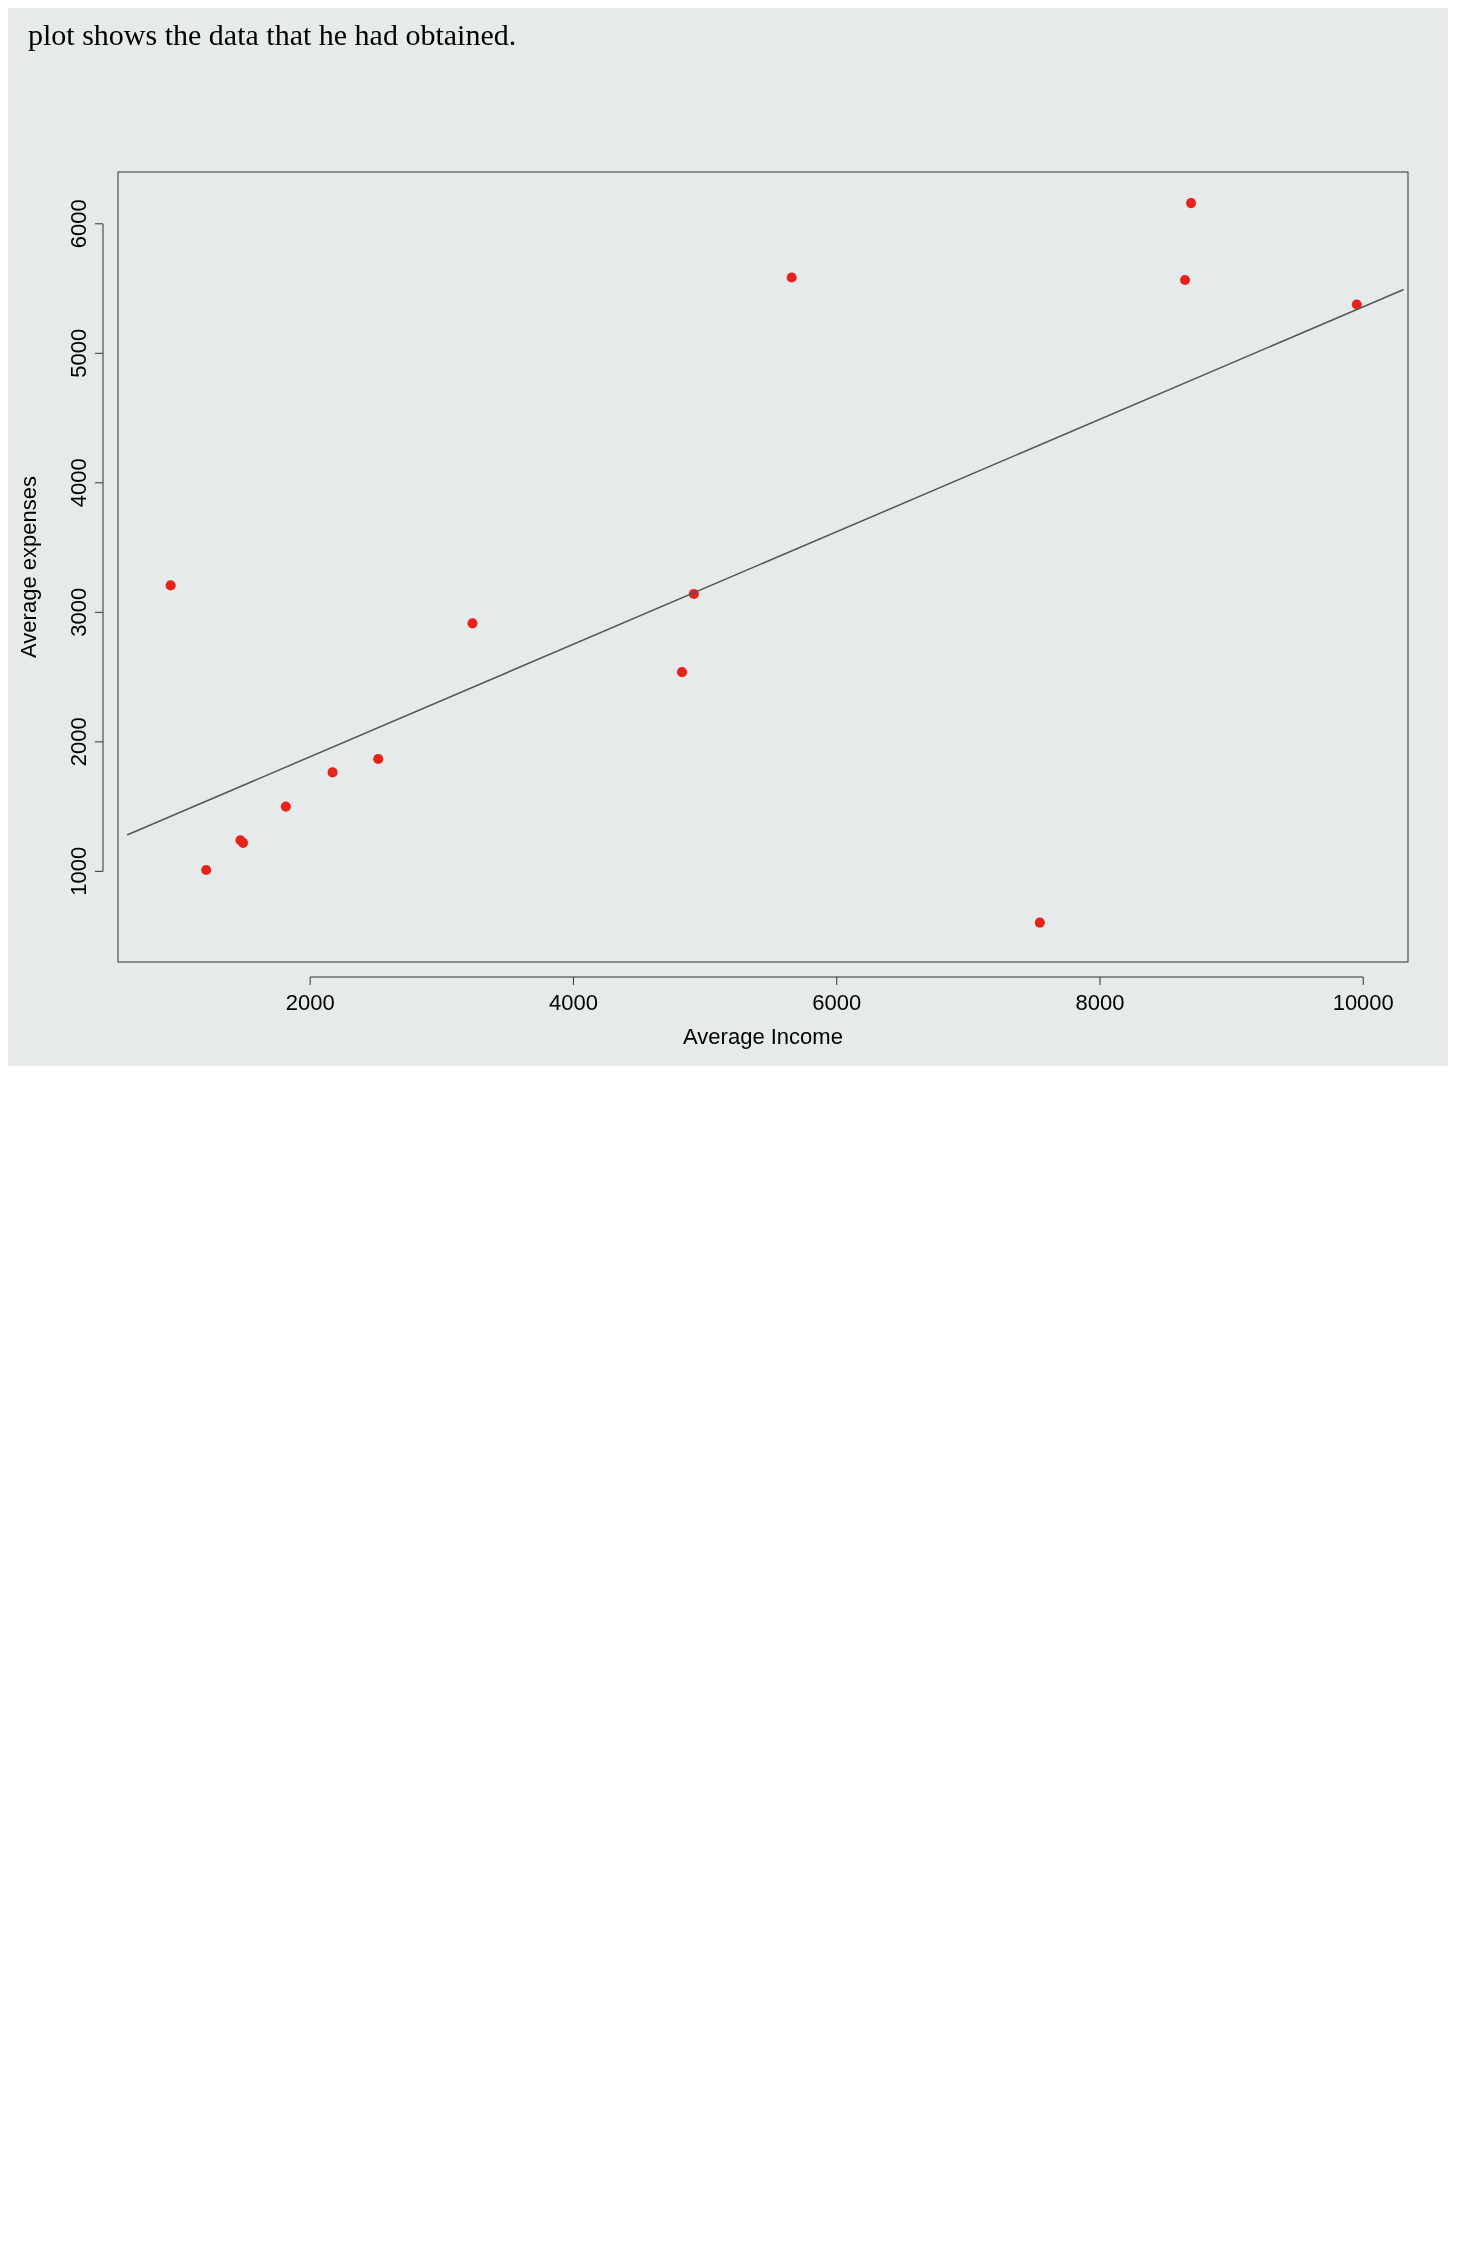 The width and height of the screenshot is (1466, 2257). Describe the element at coordinates (28, 567) in the screenshot. I see `y-axis-title: Average expenses` at that location.